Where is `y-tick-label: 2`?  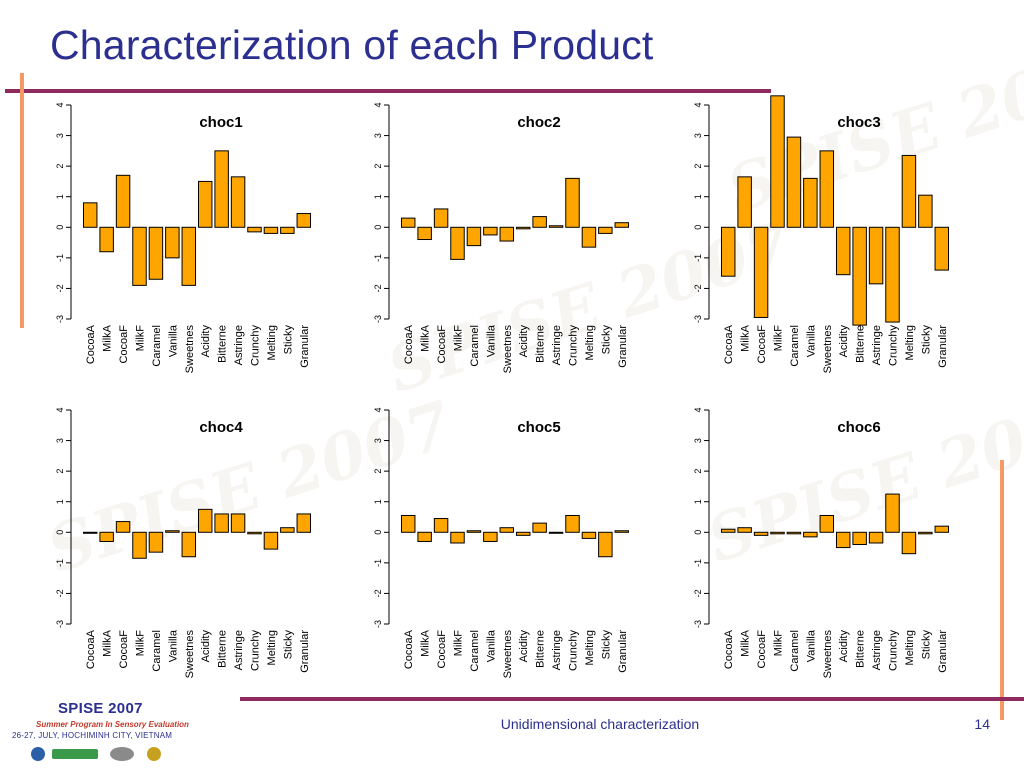
y-tick-label: 2 is located at coordinates (378, 471).